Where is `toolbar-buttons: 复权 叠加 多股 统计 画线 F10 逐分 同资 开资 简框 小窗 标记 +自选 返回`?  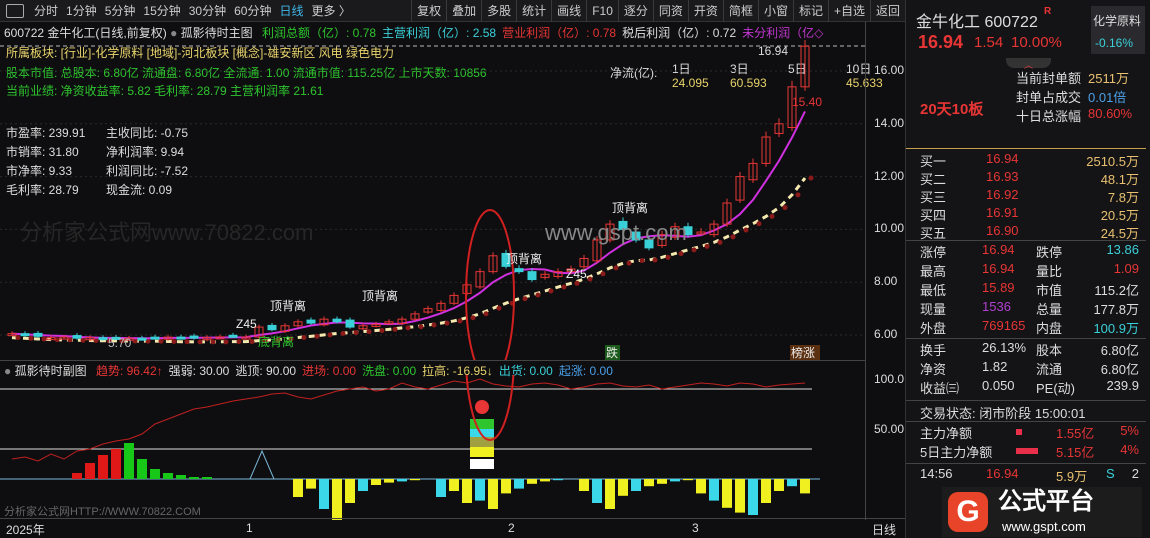 toolbar-buttons: 复权 叠加 多股 统计 画线 F10 逐分 同资 开资 简框 小窗 标记 +自选 返回 is located at coordinates (658, 11).